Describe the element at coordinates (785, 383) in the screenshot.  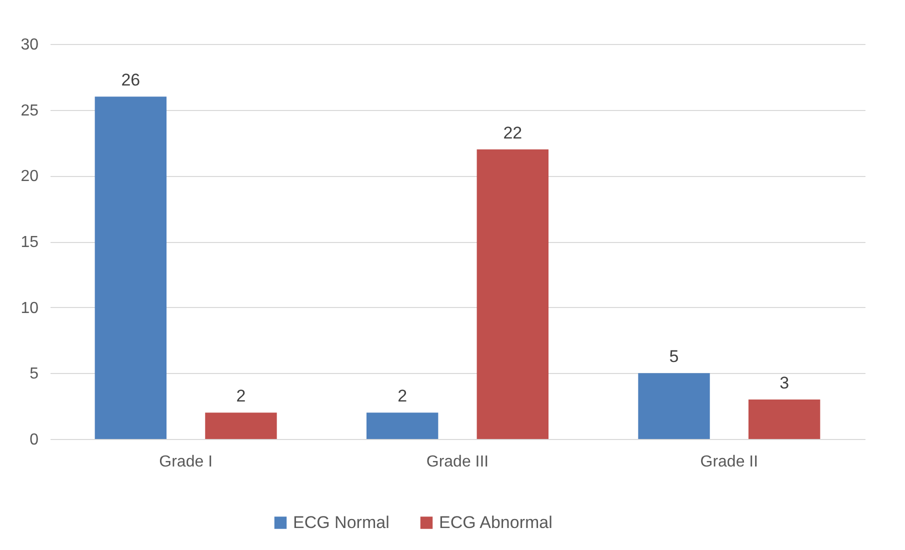
I see `data-label: 3` at that location.